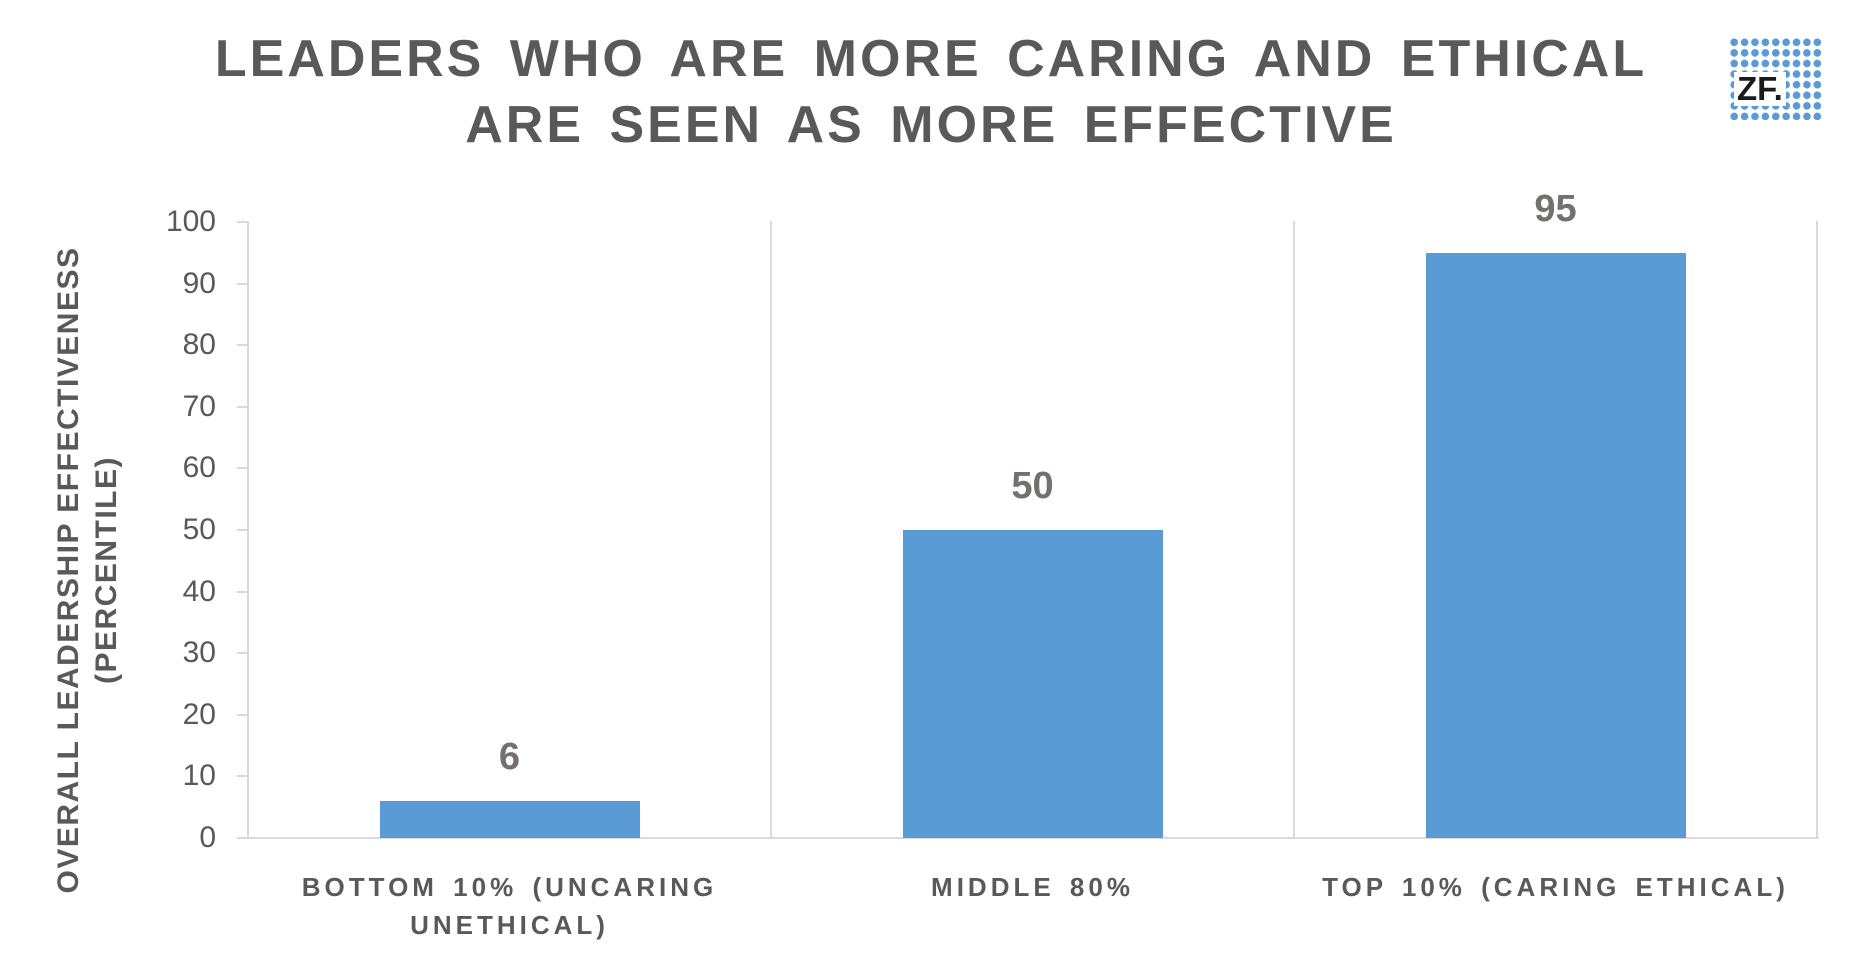 Image resolution: width=1862 pixels, height=964 pixels. I want to click on y-tick-label: 60, so click(199, 468).